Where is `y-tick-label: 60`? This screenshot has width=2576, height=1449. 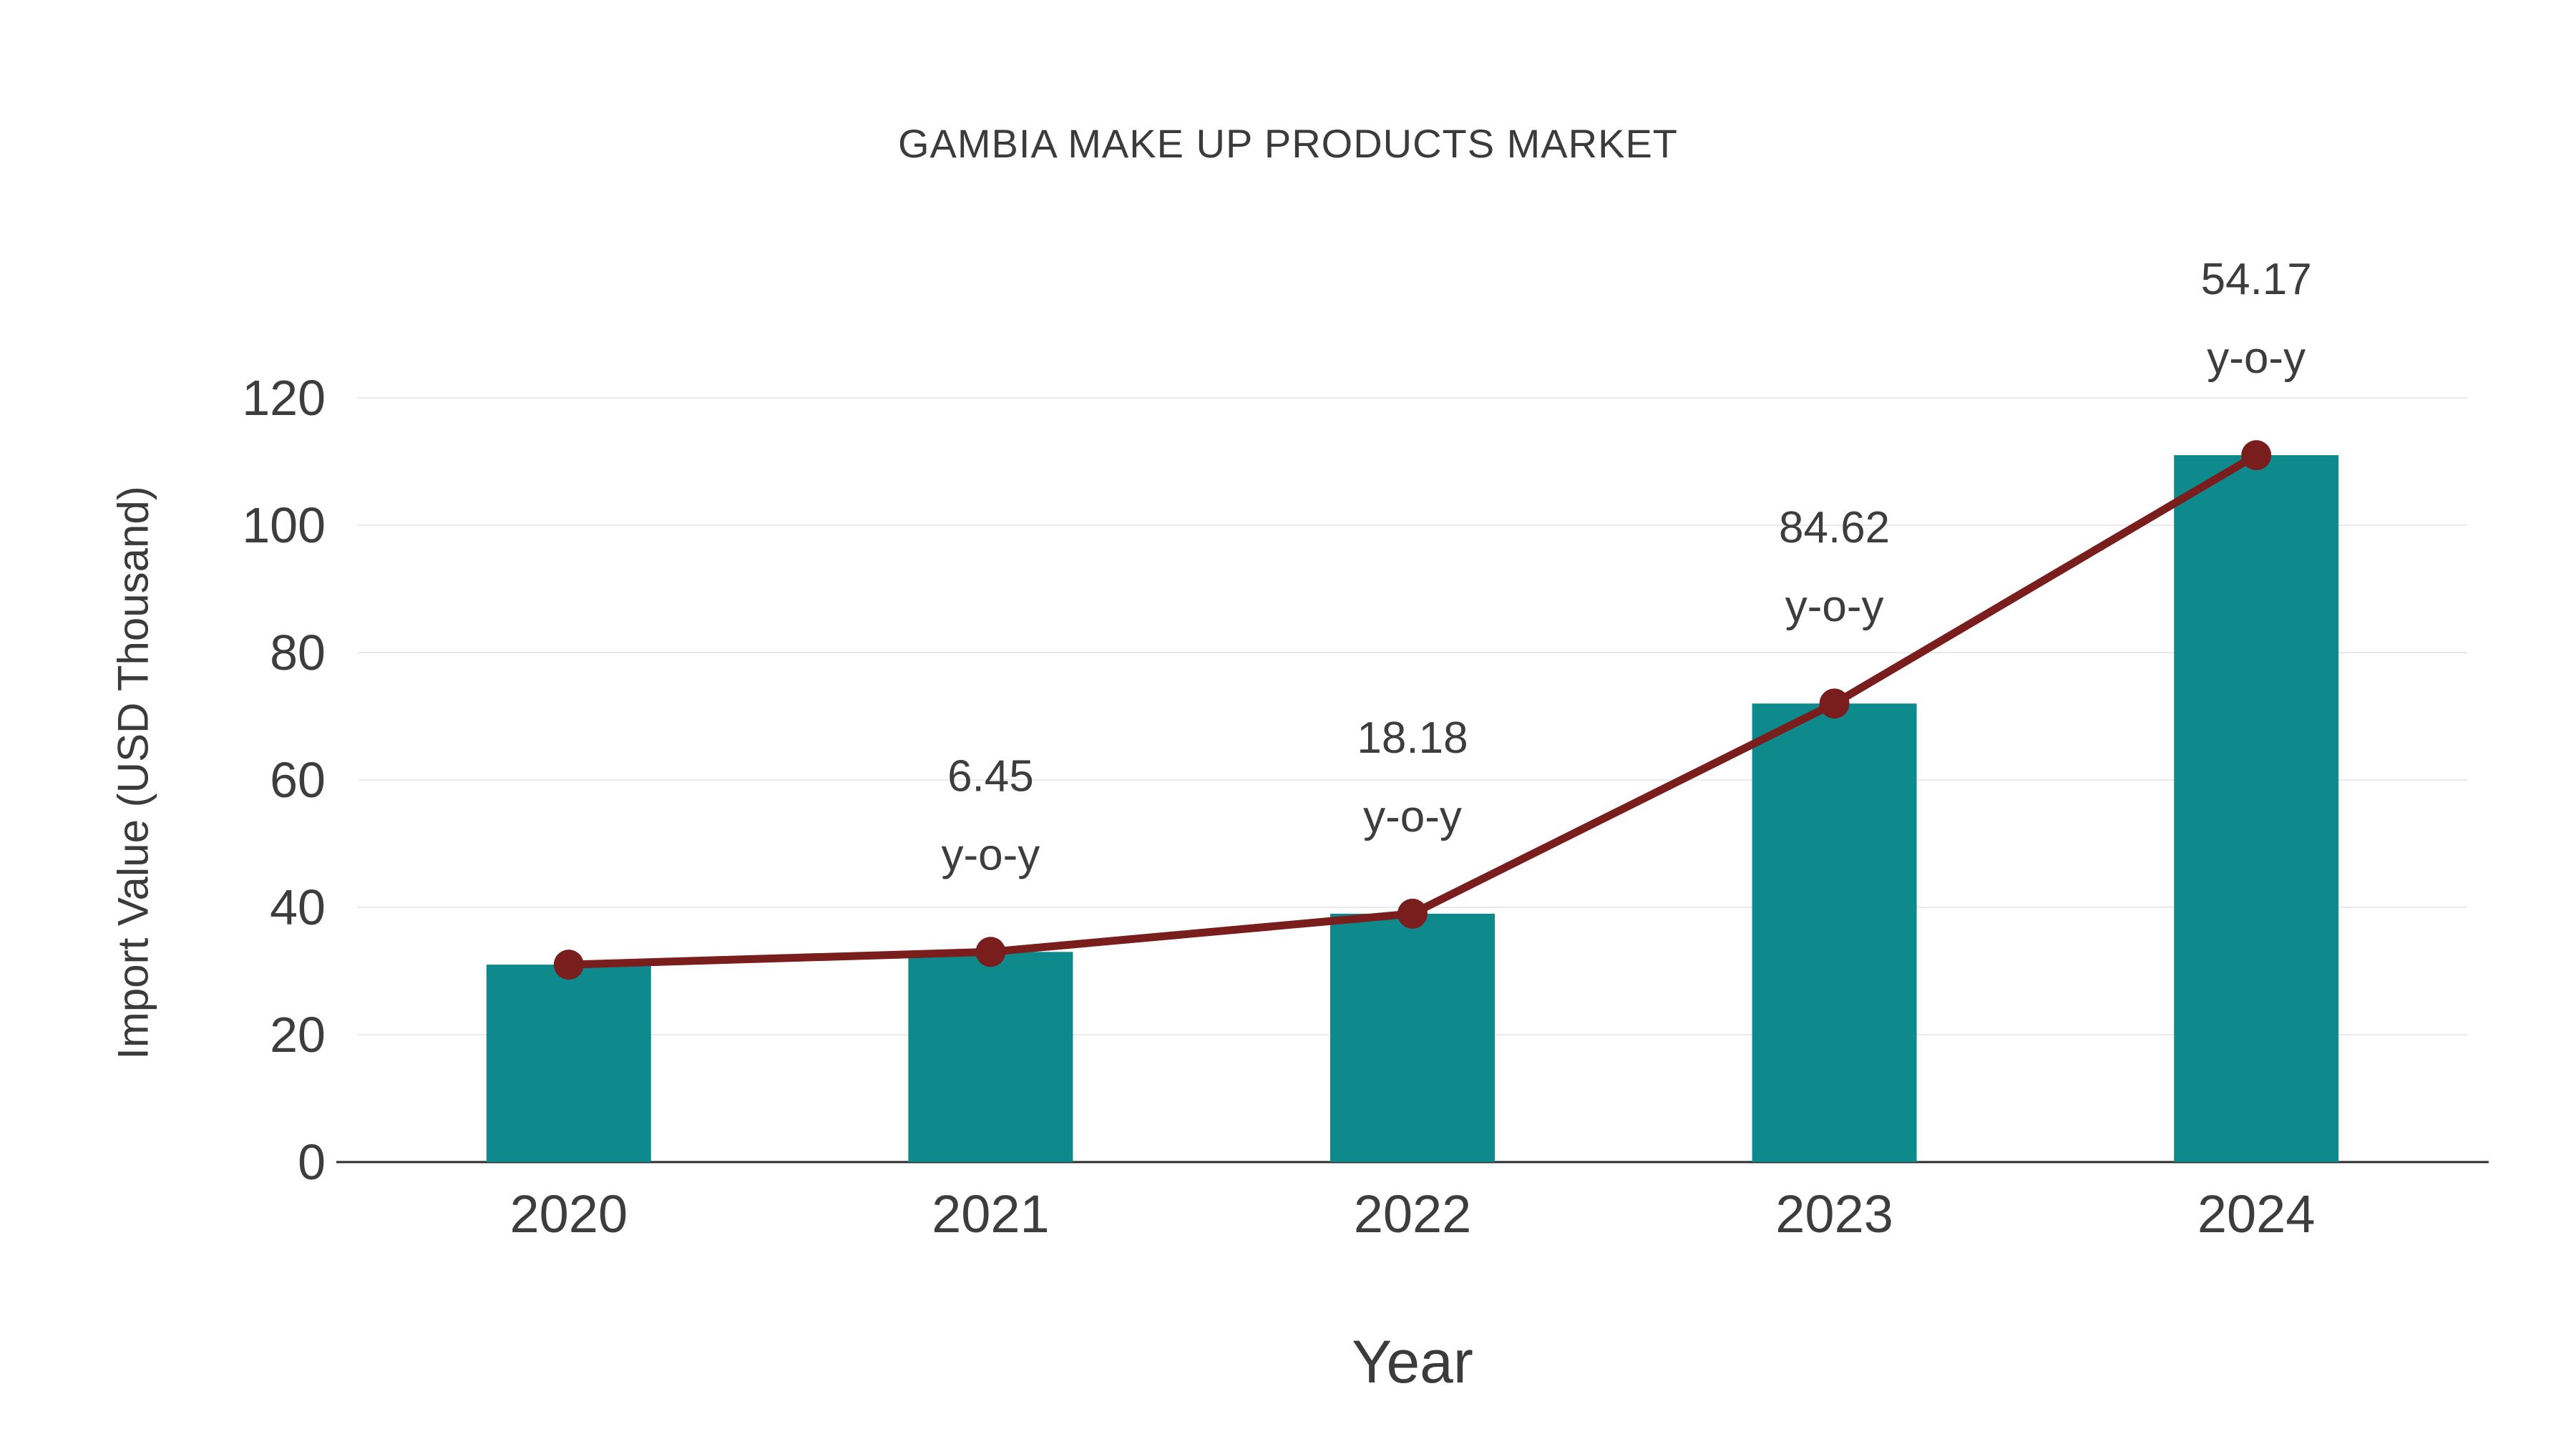 y-tick-label: 60 is located at coordinates (298, 780).